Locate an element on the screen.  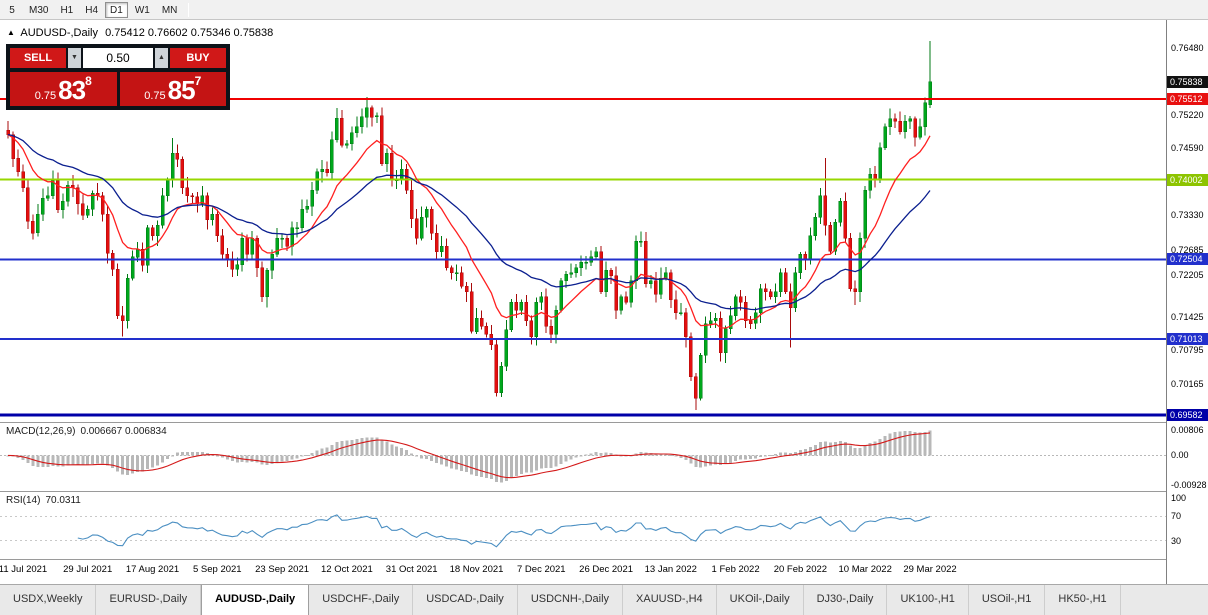
time-axis-label: 29 Mar 2022 is located at coordinates (930, 569).